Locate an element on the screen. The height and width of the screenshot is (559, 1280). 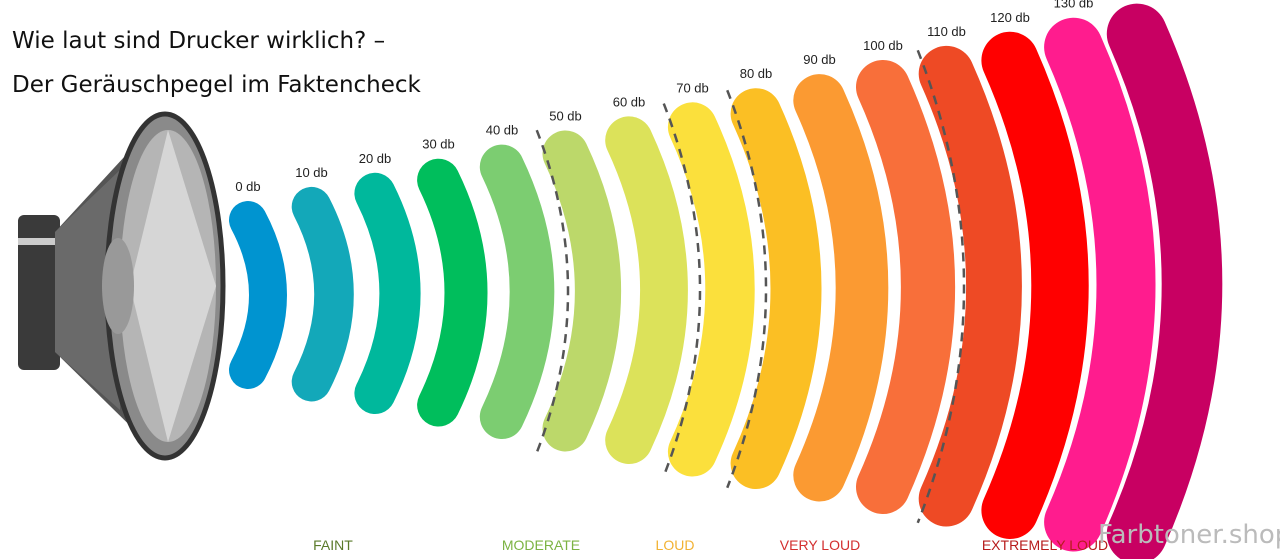
title-line: Wie laut sind Drucker wirklich? – is located at coordinates (198, 41).